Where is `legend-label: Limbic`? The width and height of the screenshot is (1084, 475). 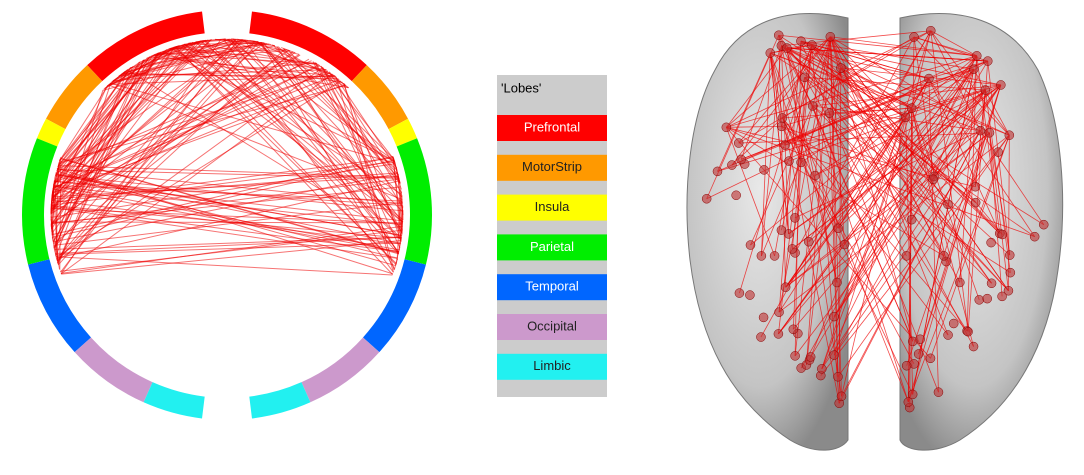
legend-label: Limbic is located at coordinates (552, 365).